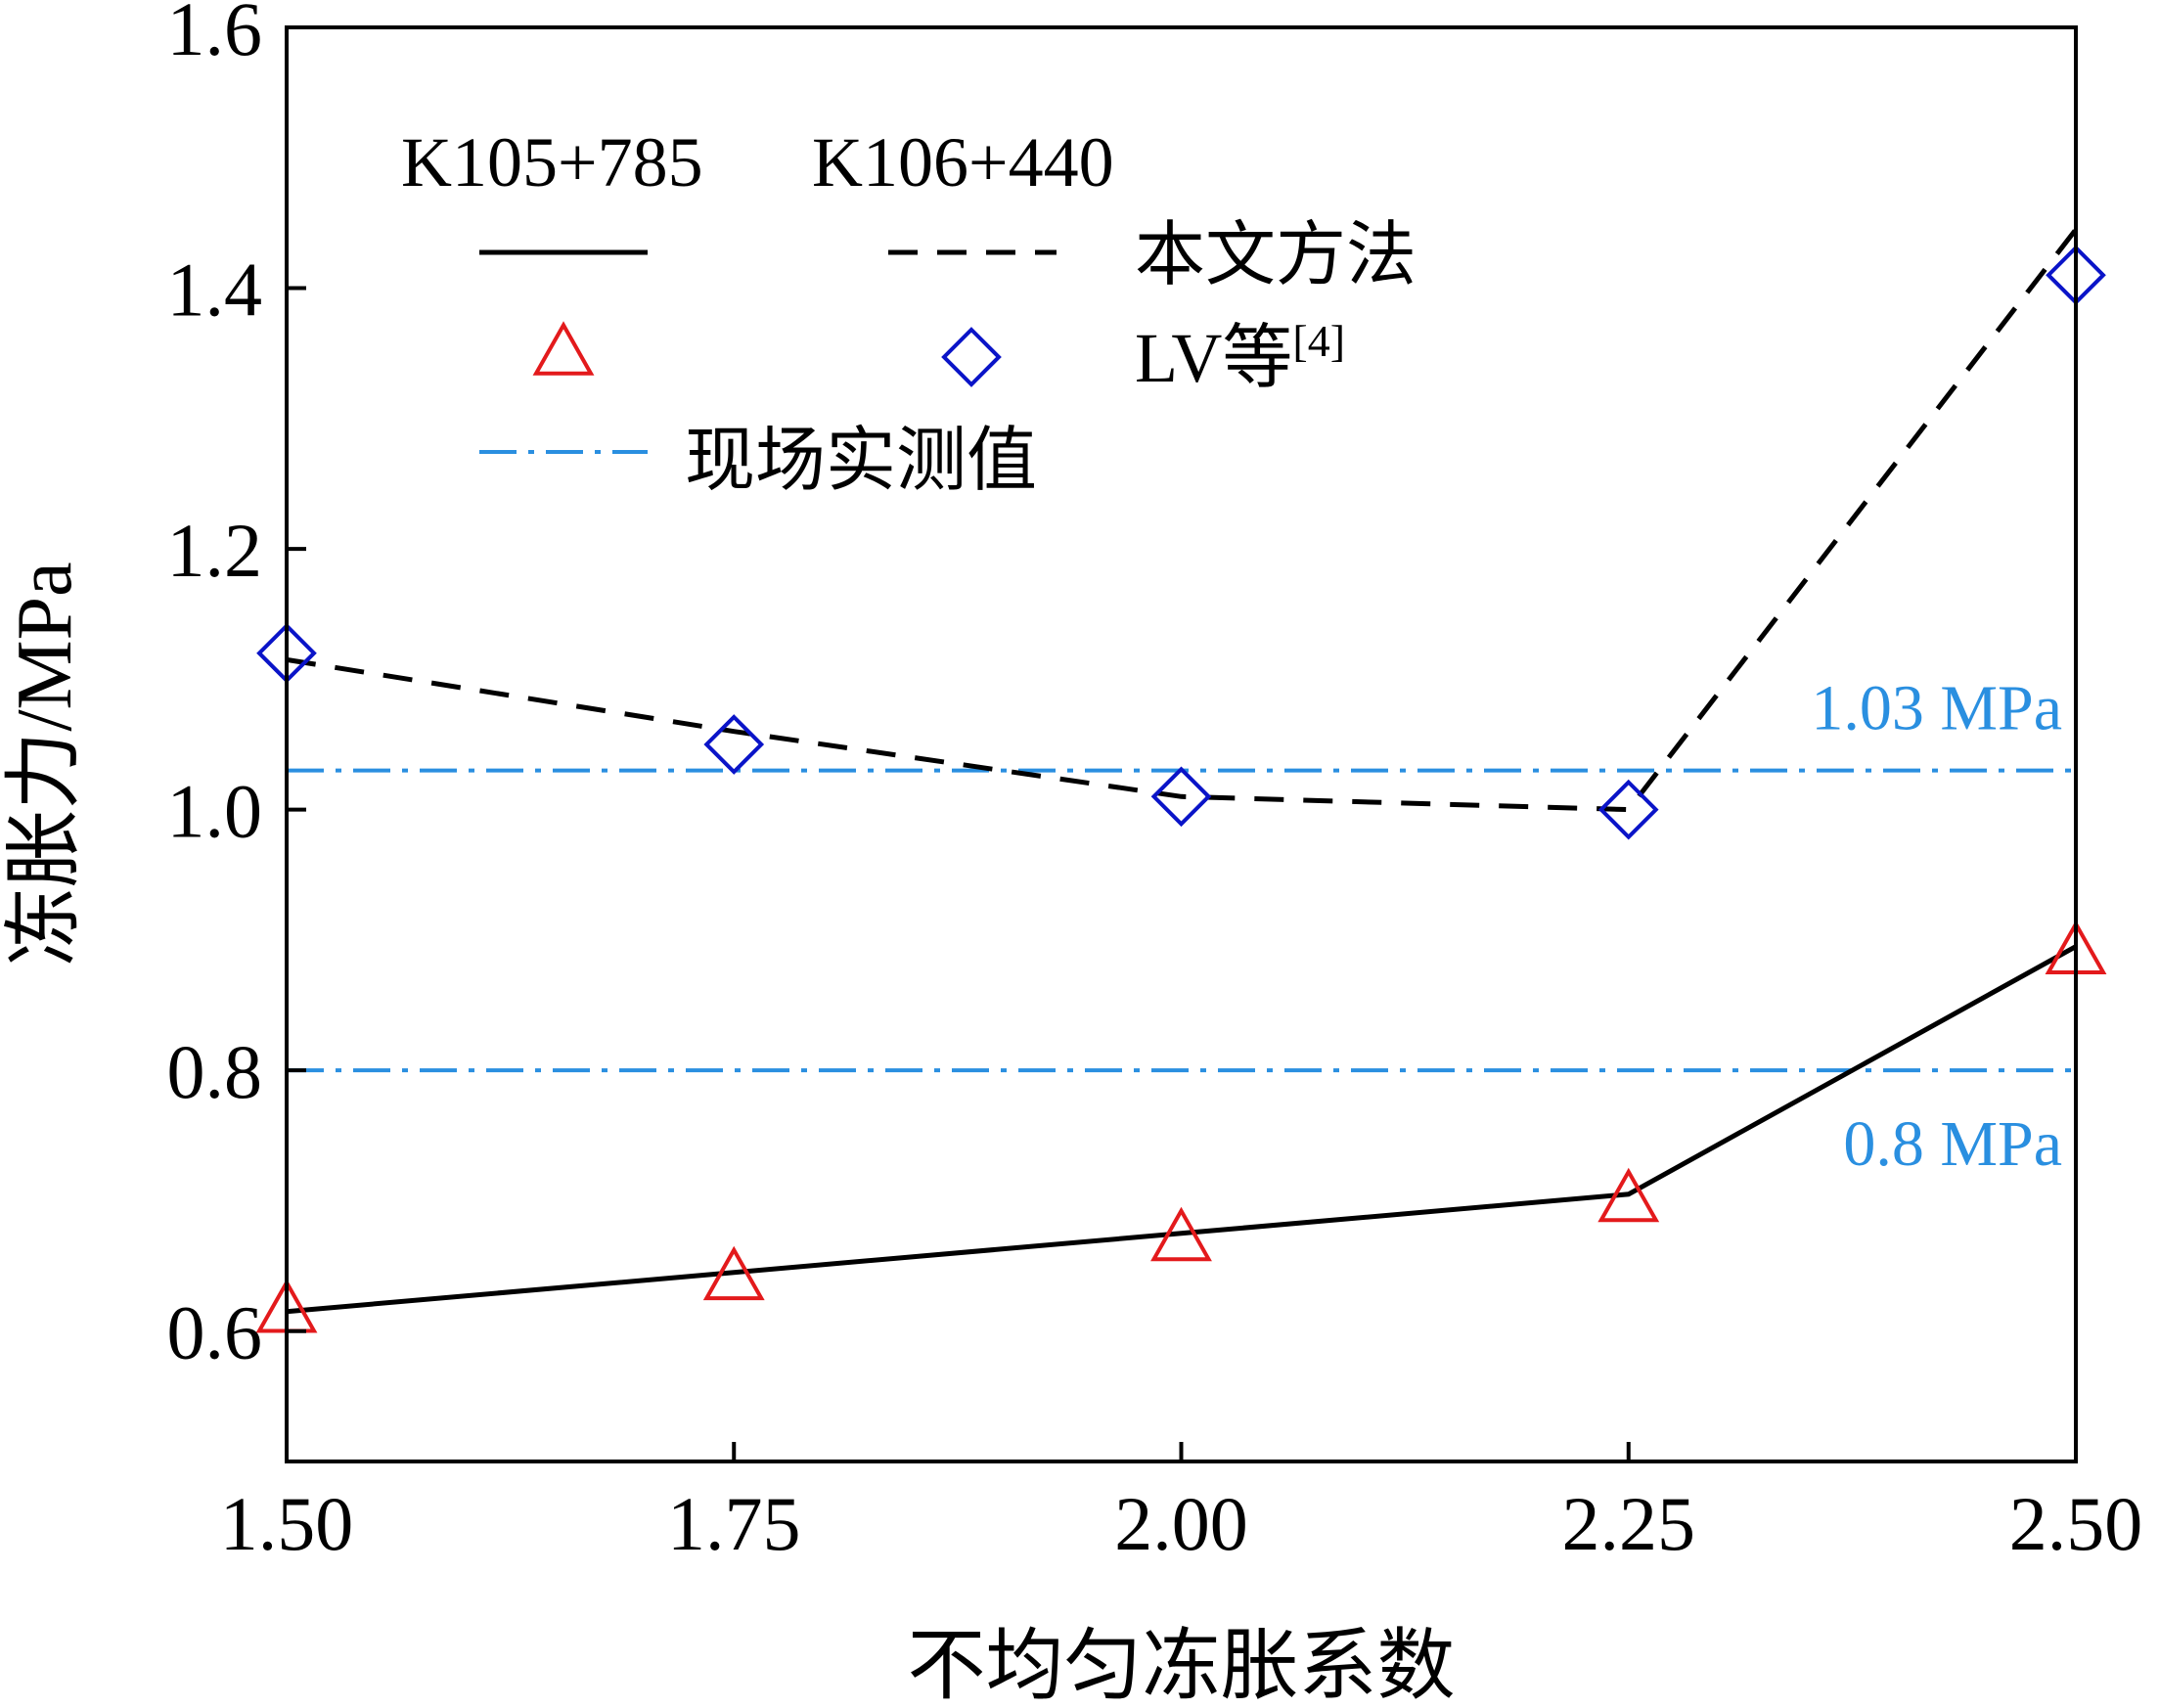 This screenshot has width=2159, height=1708. Describe the element at coordinates (1936, 708) in the screenshot. I see `reference-line-label-0: 1.03 MPa` at that location.